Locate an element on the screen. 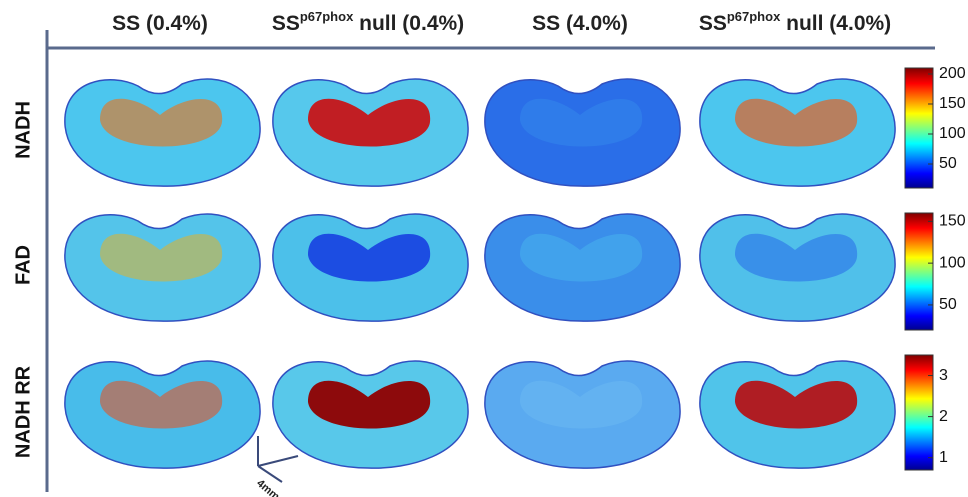  column-header: SSp67phox null (4.0%) is located at coordinates (795, 21).